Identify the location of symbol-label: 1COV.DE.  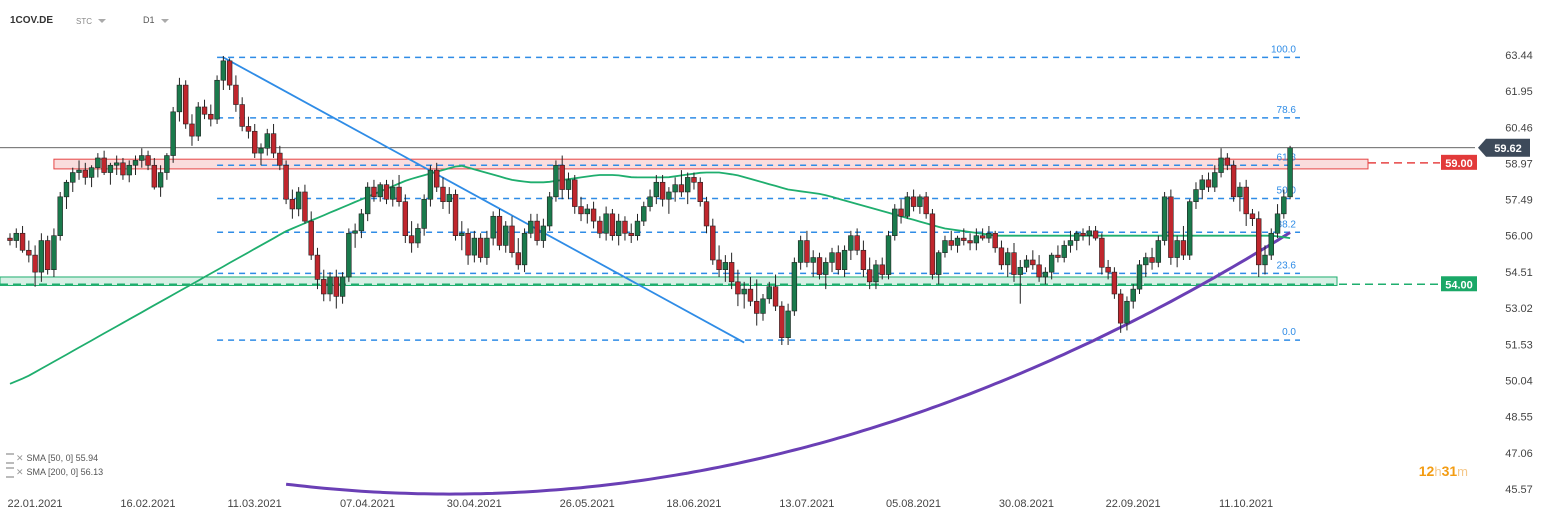
(31, 20).